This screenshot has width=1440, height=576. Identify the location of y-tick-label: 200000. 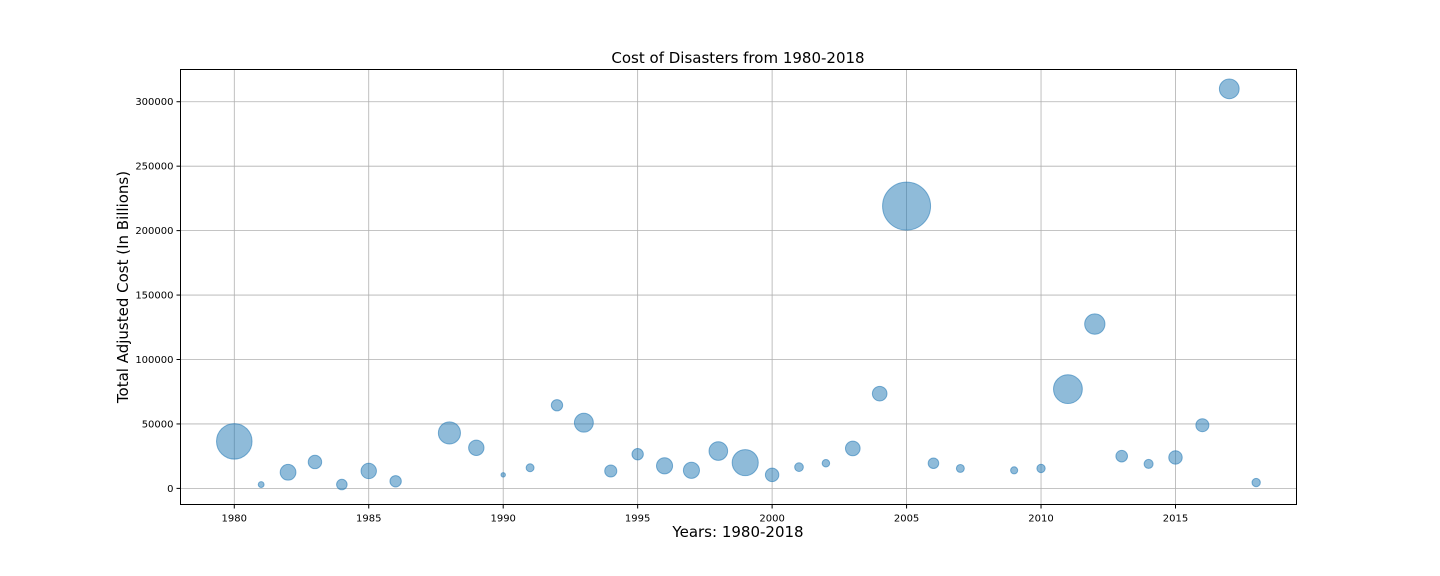
(154, 231).